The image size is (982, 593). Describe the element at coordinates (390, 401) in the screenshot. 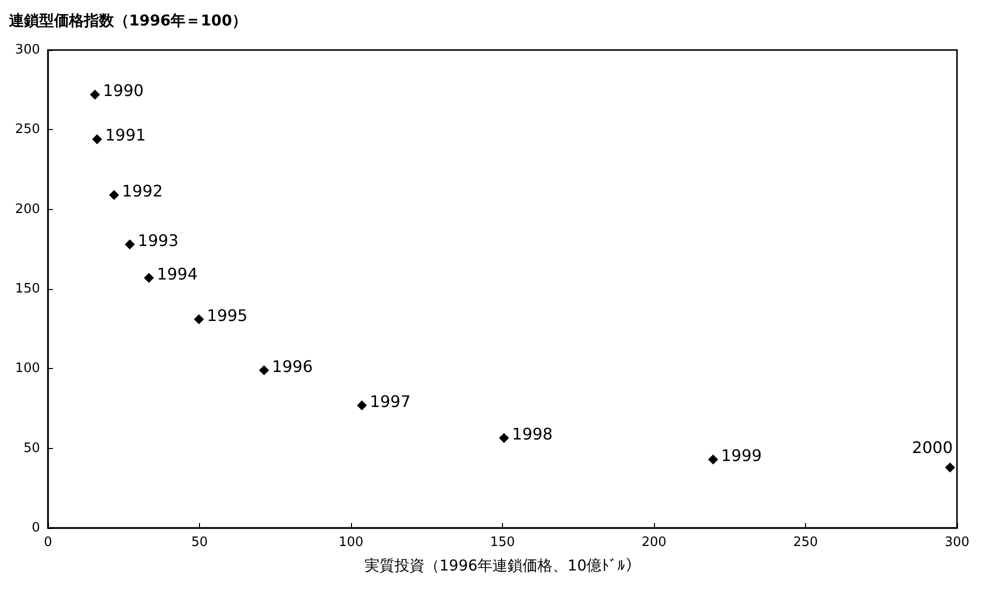

I see `annotation: 1997` at that location.